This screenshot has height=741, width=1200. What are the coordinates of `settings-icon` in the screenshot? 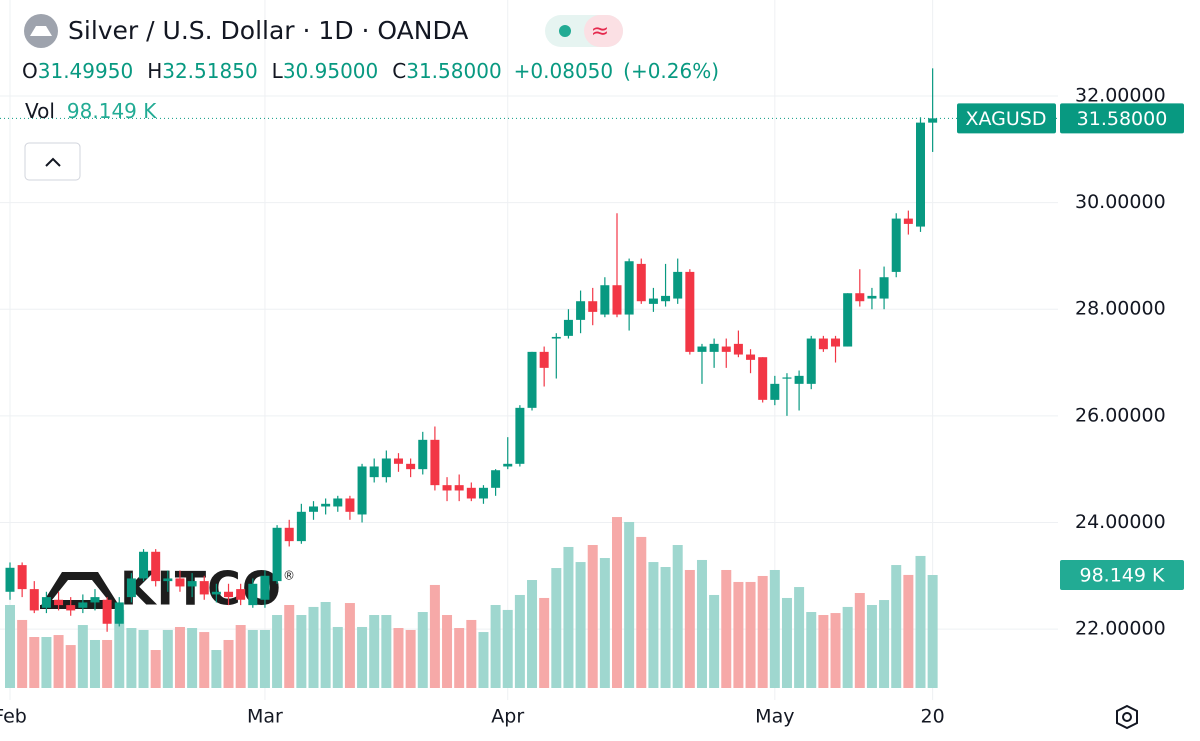 It's located at (1127, 717).